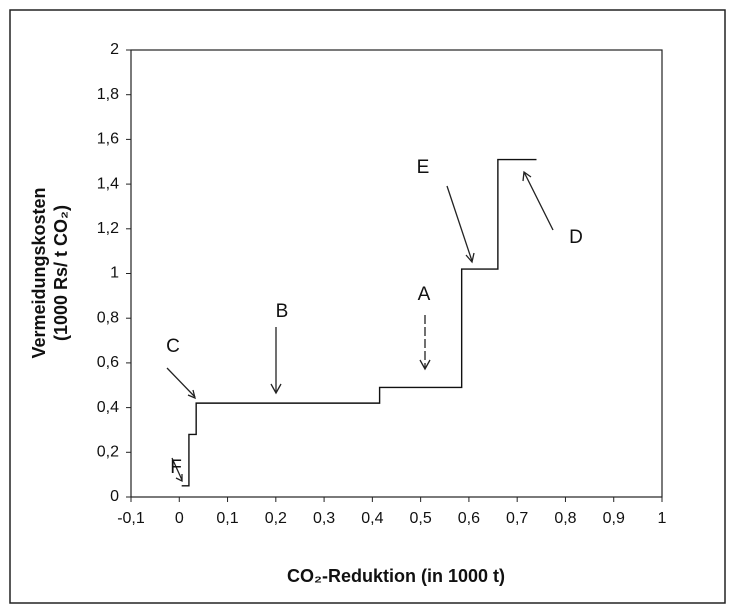  I want to click on y-tick-label: 2, so click(114, 49).